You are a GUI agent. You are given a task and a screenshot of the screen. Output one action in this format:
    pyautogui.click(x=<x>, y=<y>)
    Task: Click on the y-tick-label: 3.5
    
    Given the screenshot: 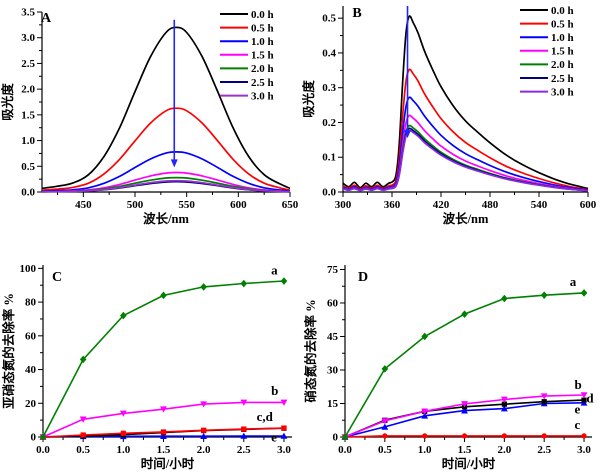 What is the action you would take?
    pyautogui.click(x=28, y=13)
    